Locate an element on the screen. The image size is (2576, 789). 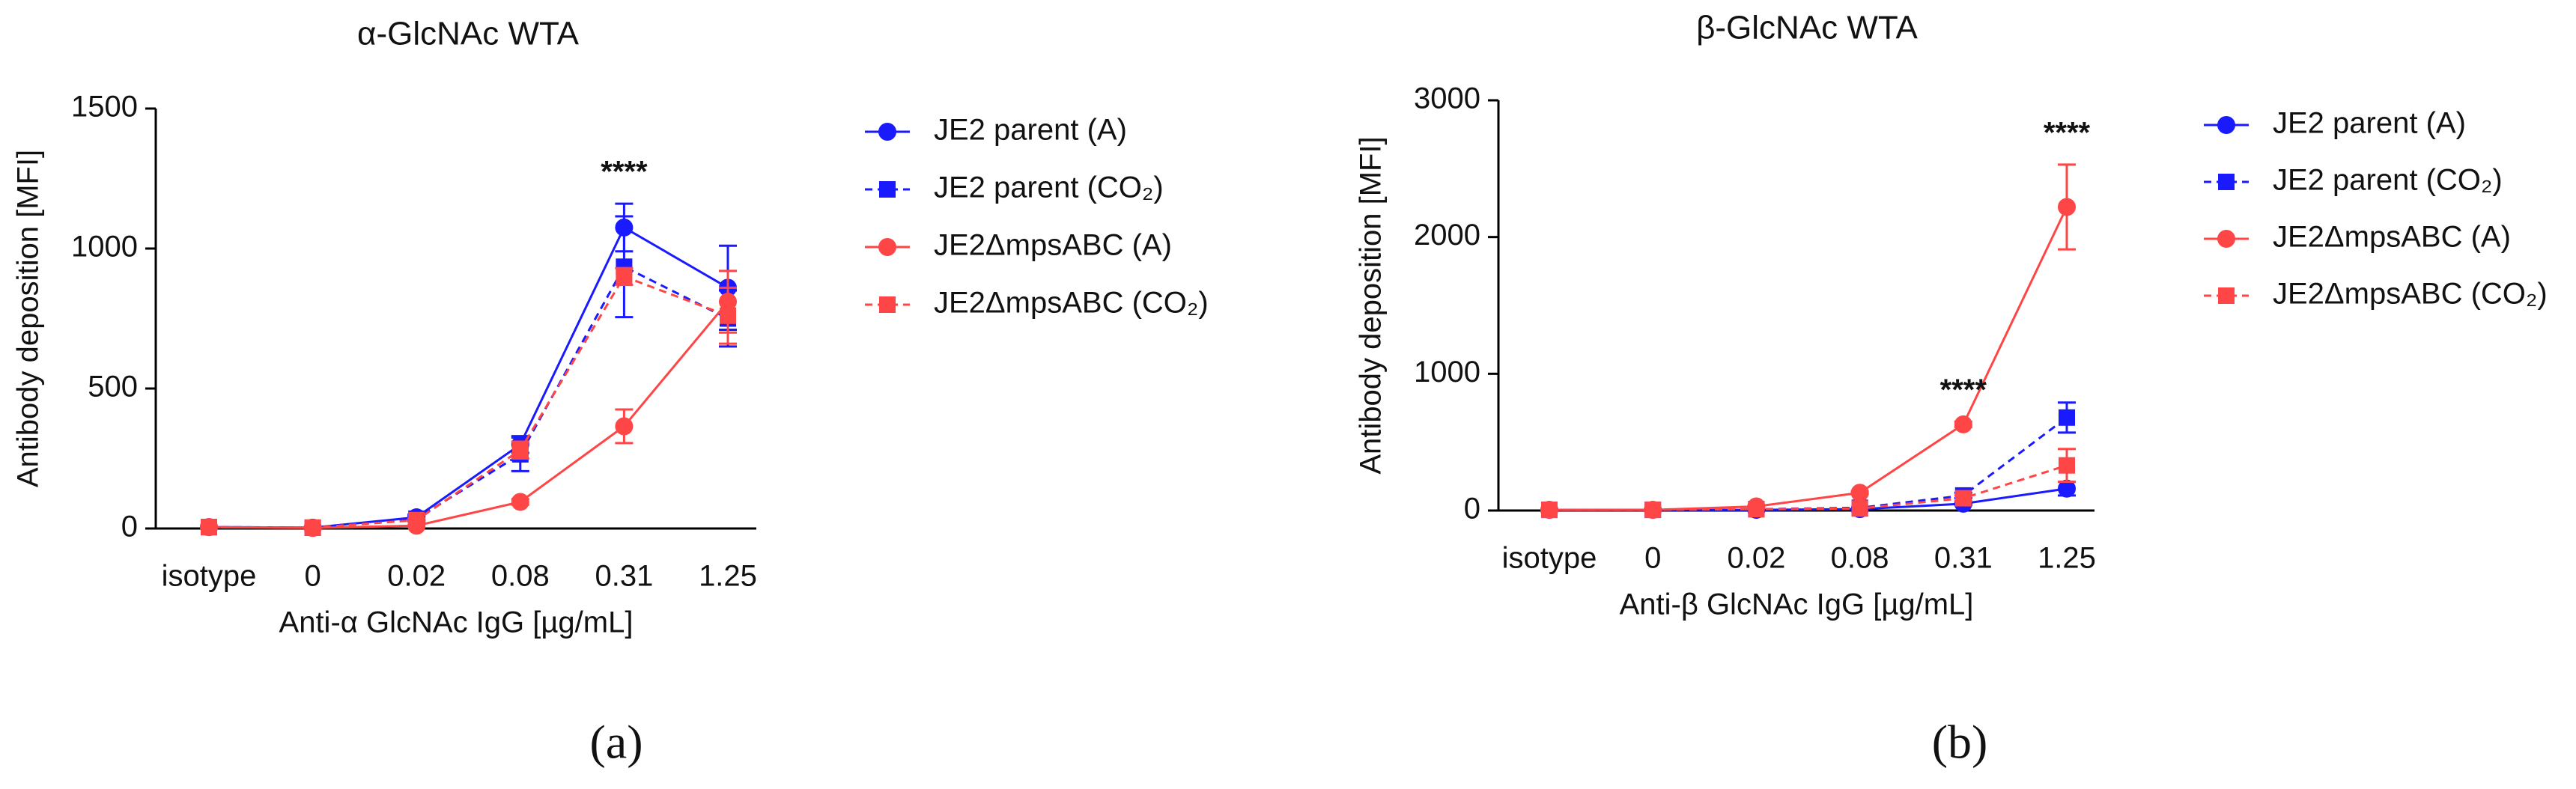
x-axis-label: Anti-α GlcNAc IgG [µg/mL] is located at coordinates (456, 622).